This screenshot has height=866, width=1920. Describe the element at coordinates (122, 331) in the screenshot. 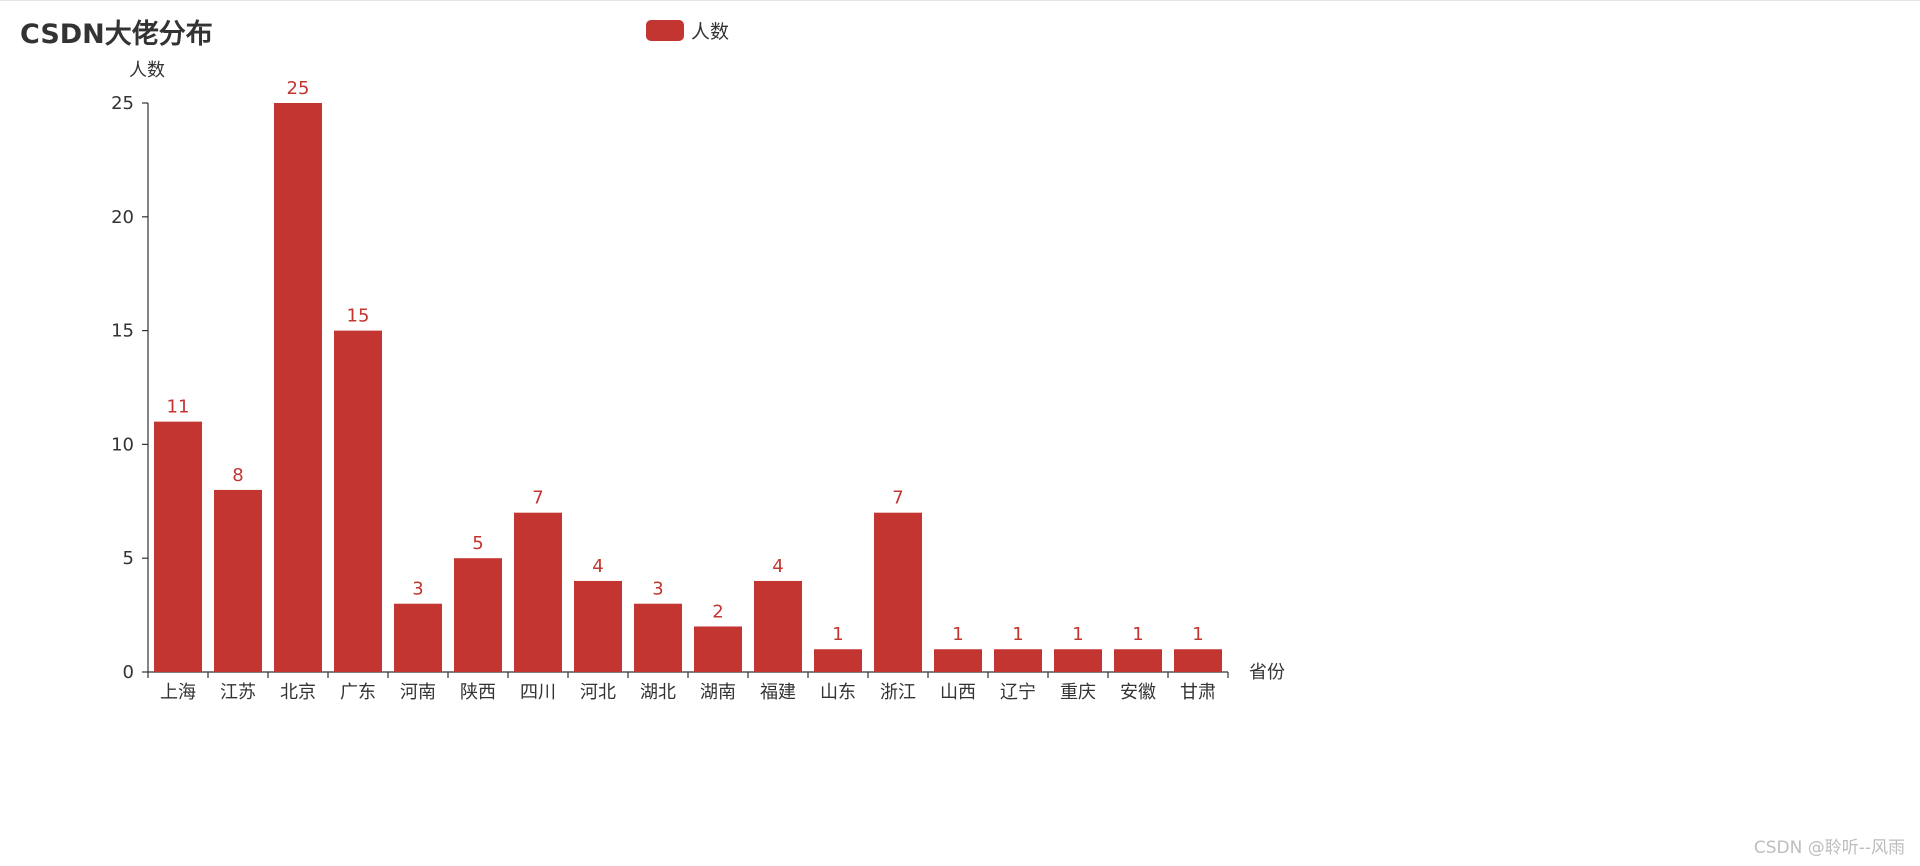

I see `y-tick-label: 15` at that location.